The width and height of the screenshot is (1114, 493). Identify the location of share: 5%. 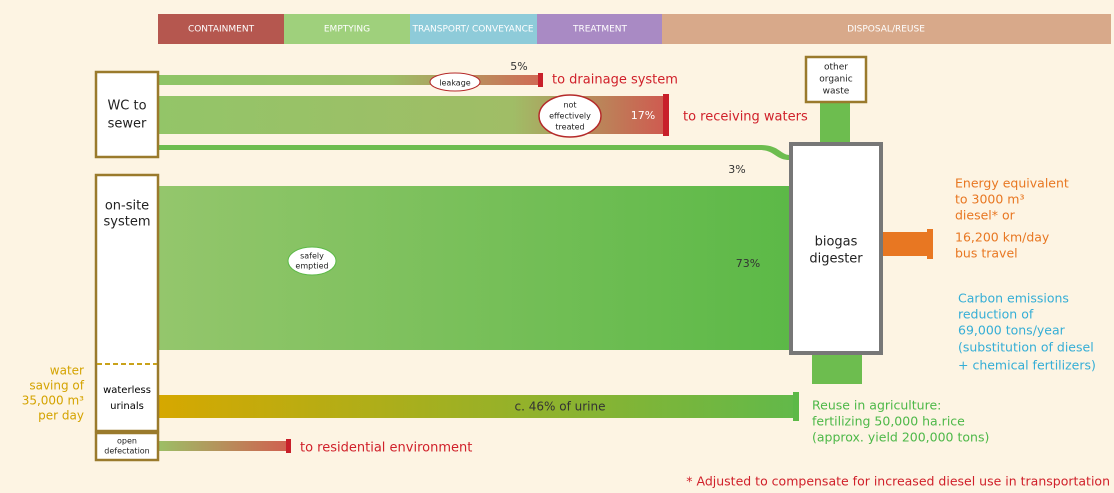
(518, 66).